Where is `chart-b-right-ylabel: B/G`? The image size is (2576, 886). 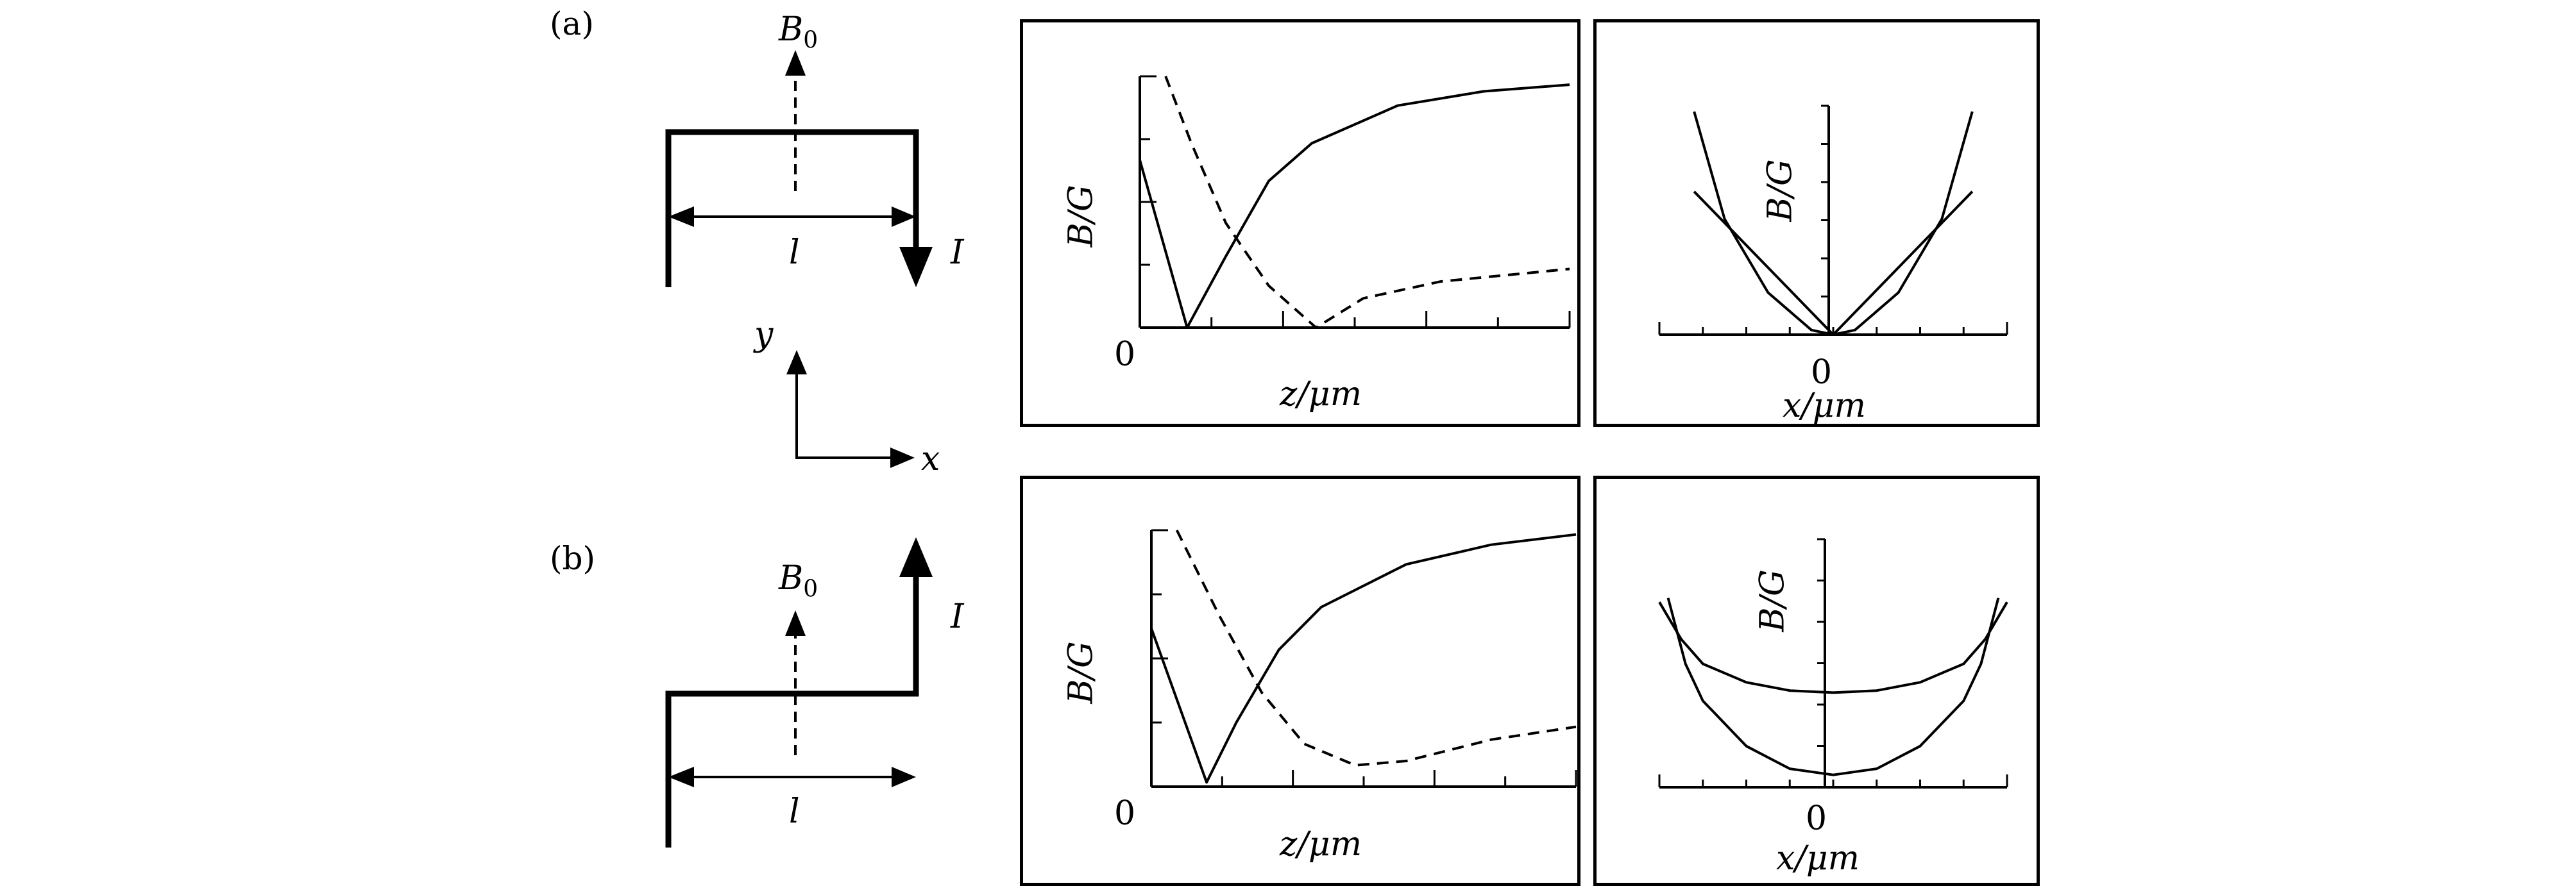 chart-b-right-ylabel: B/G is located at coordinates (1772, 600).